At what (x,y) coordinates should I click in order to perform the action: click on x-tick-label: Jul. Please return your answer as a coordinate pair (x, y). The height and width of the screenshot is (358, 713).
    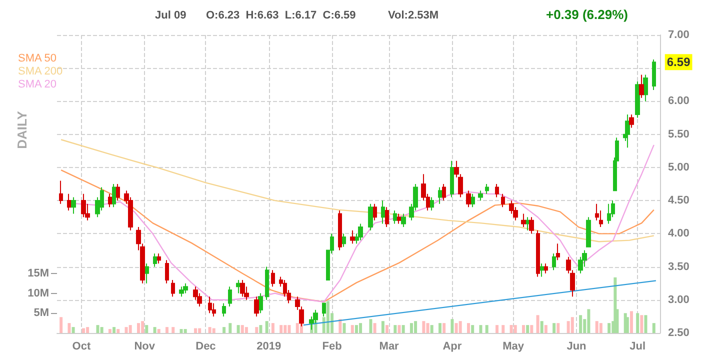
    Looking at the image, I should click on (638, 346).